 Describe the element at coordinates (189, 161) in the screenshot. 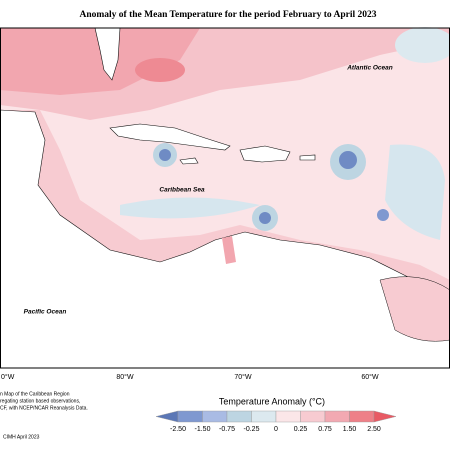

I see `jamaica` at that location.